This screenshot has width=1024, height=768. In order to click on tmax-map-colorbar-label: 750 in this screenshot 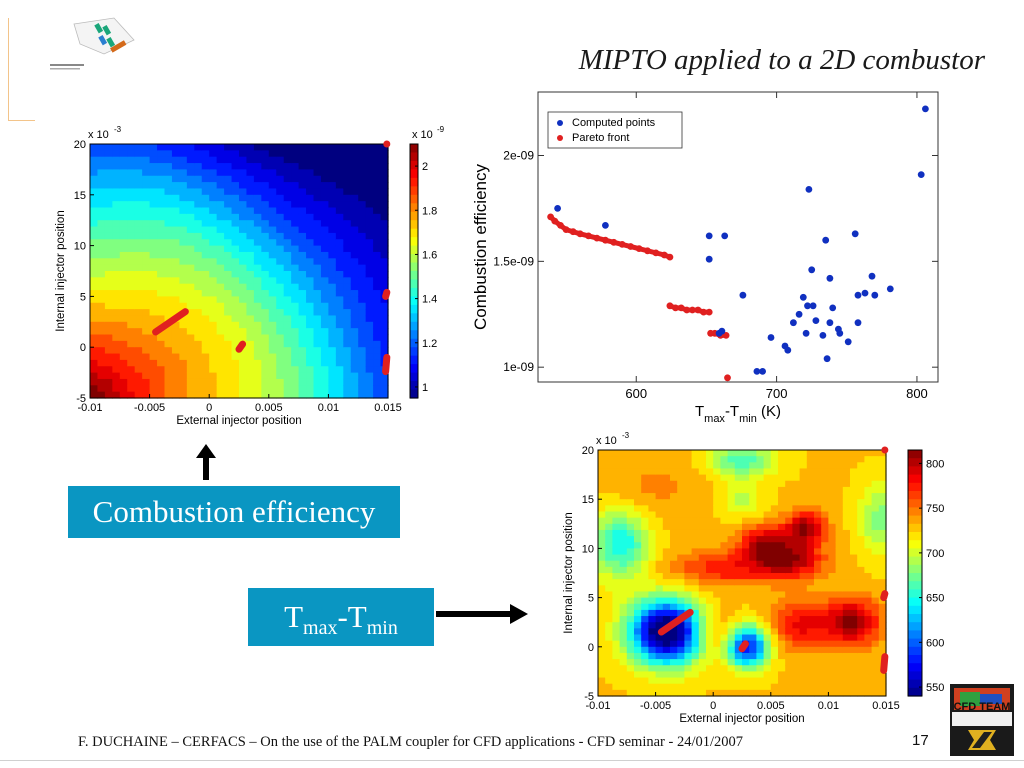, I will do `click(935, 509)`.